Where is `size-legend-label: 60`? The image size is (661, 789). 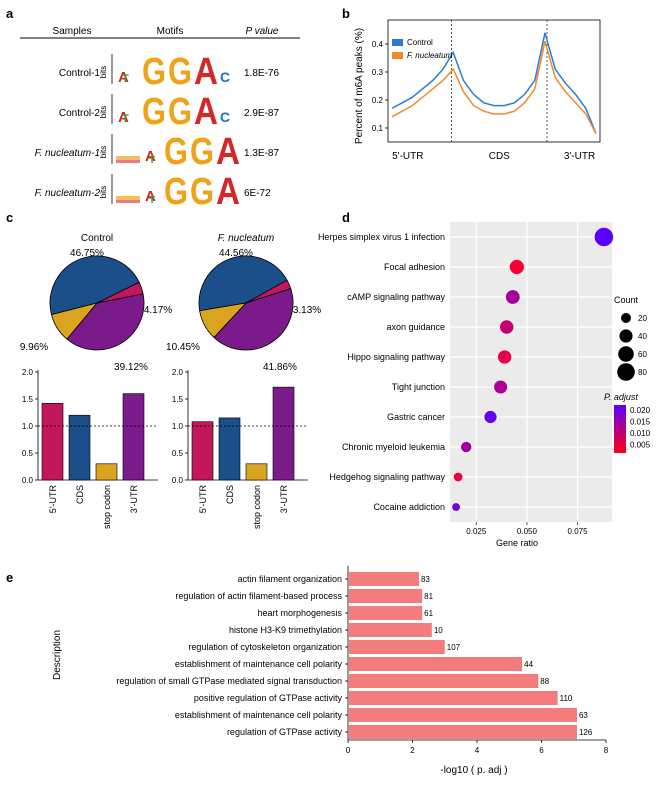
size-legend-label: 60 is located at coordinates (642, 354).